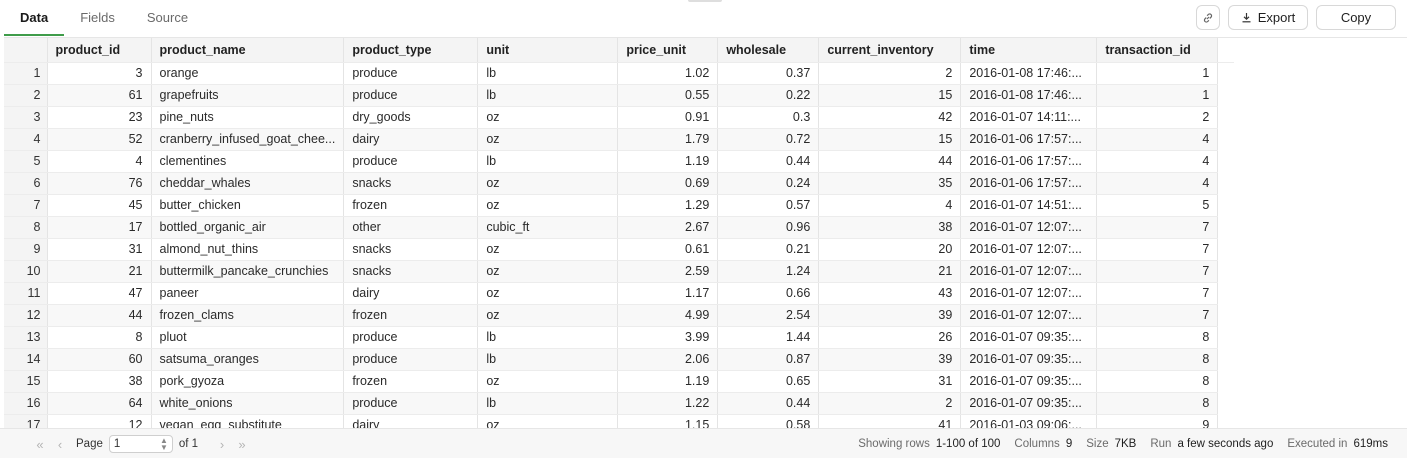  Describe the element at coordinates (768, 205) in the screenshot. I see `cell-wholesale: 0.57` at that location.